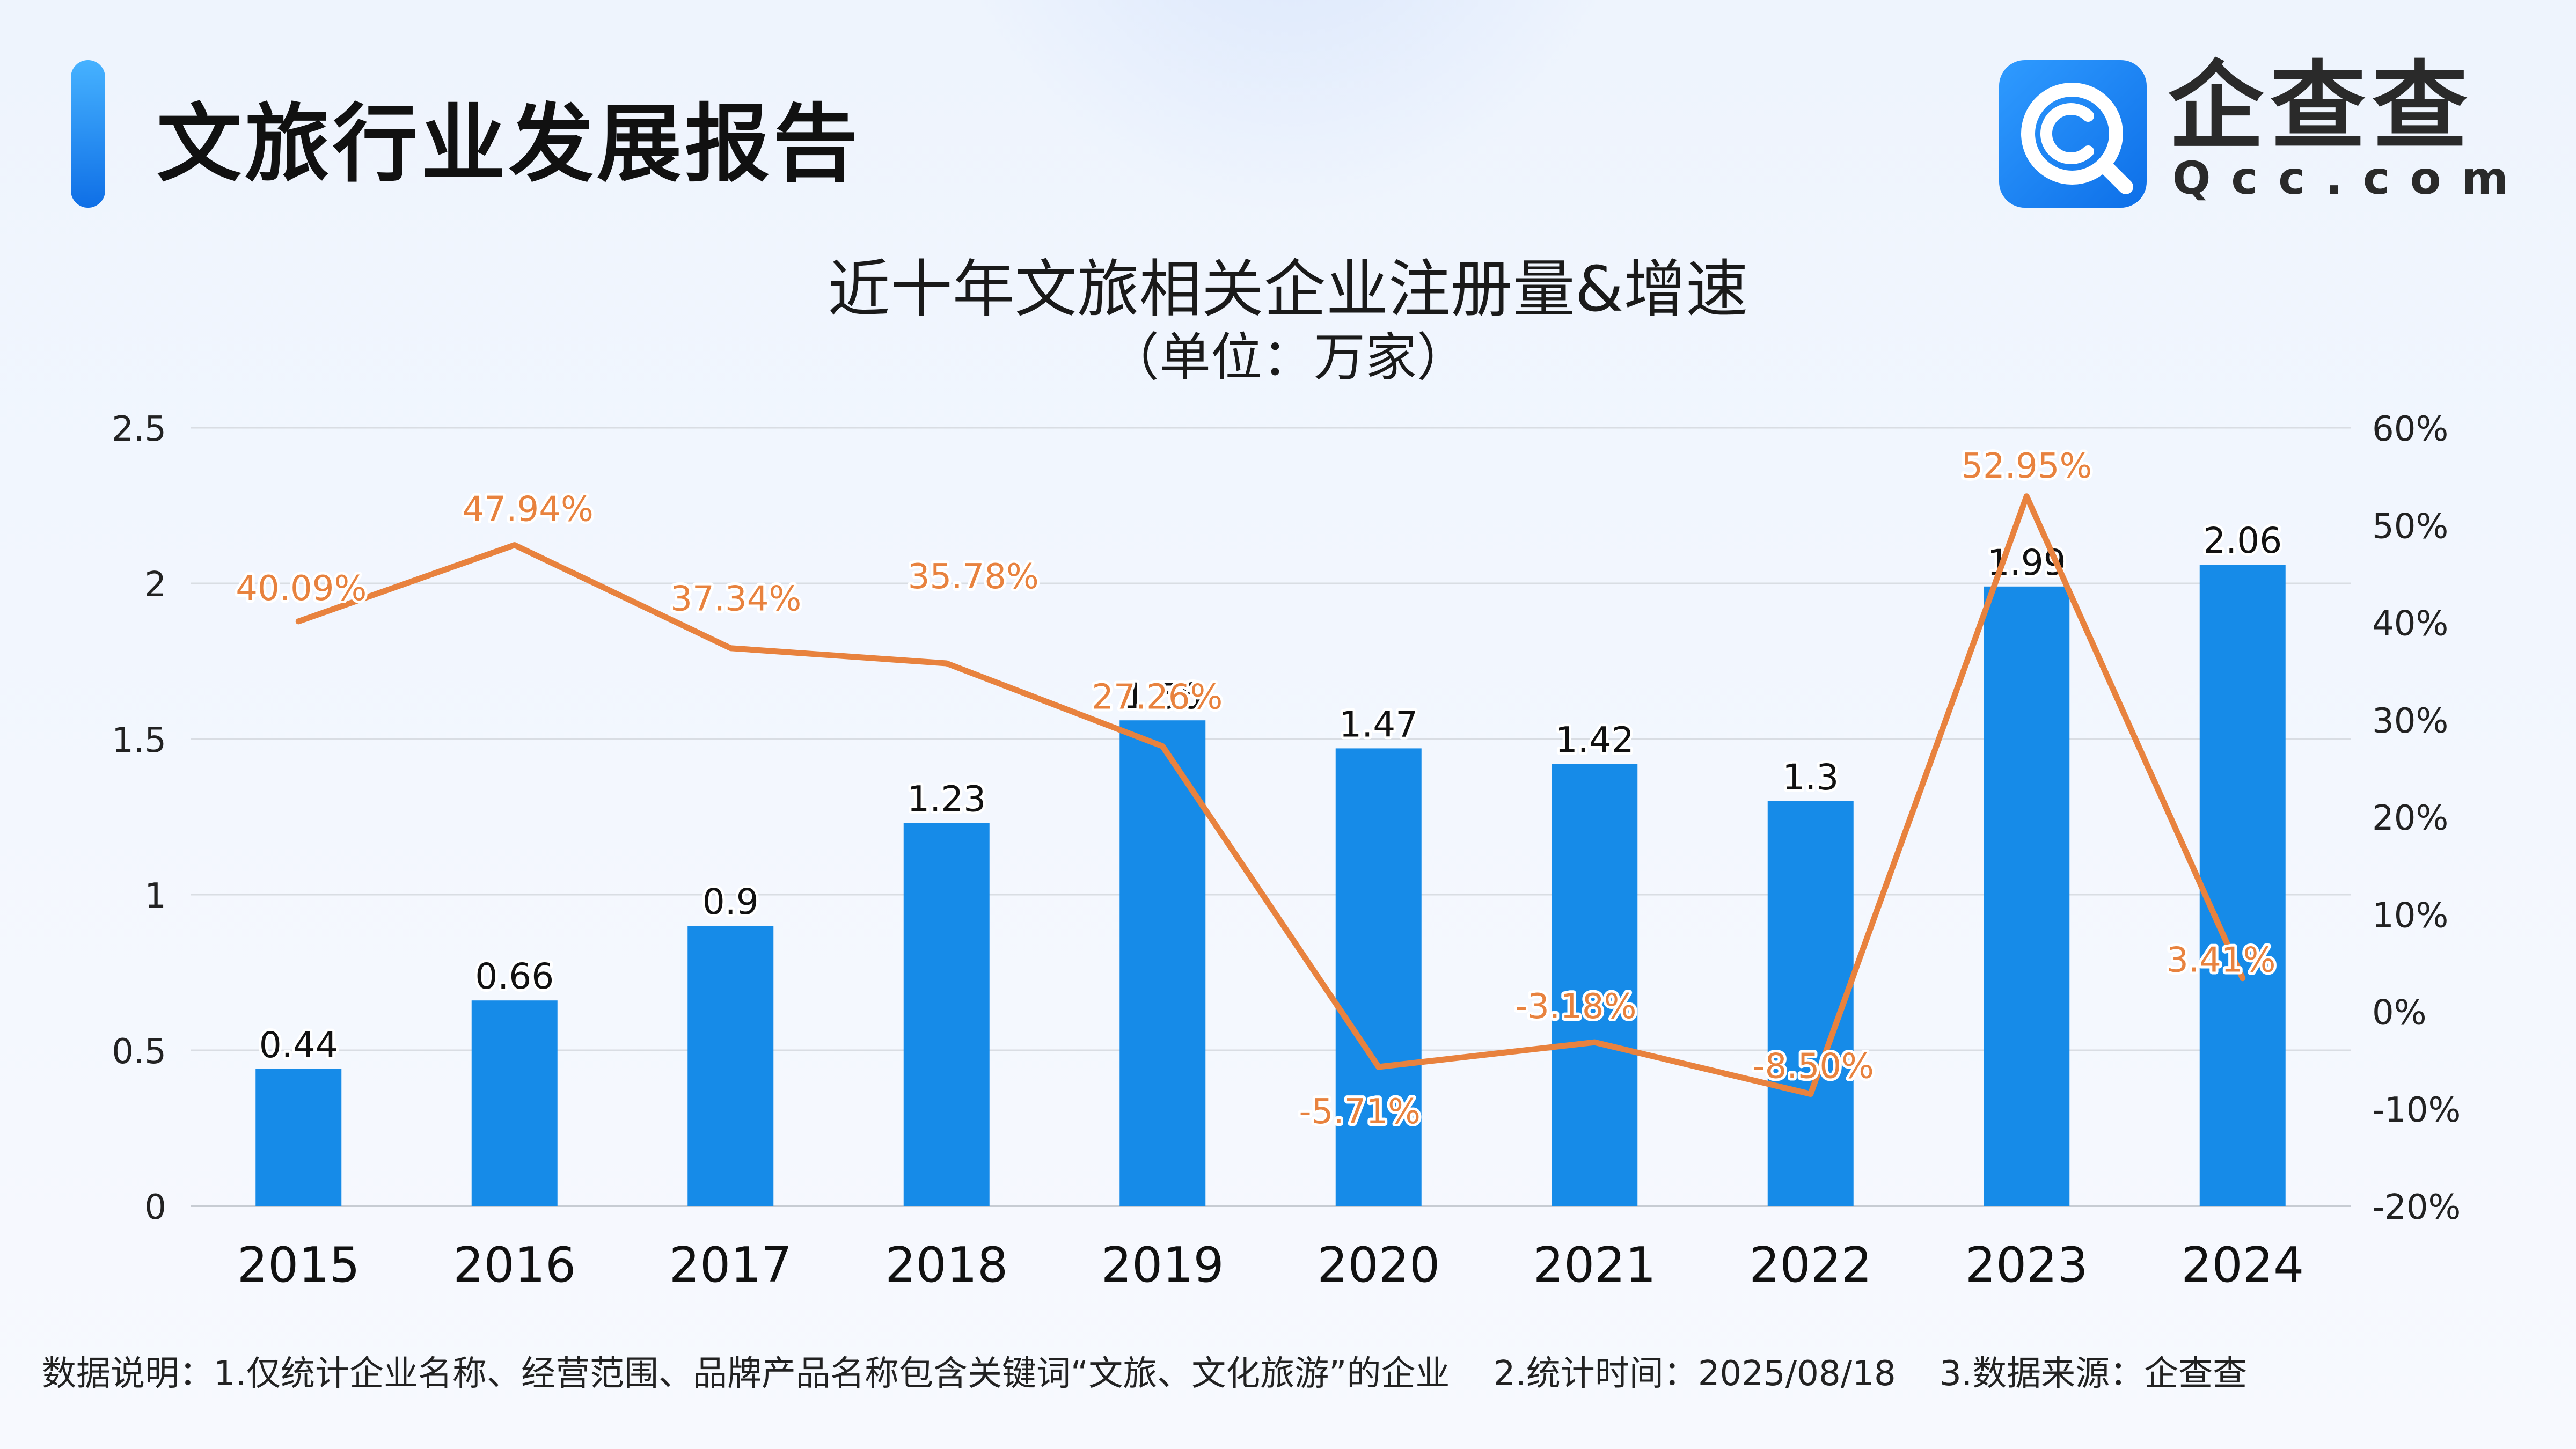 This screenshot has width=2576, height=1449. What do you see at coordinates (2416, 1110) in the screenshot?
I see `y-right-tick-label: -10%` at bounding box center [2416, 1110].